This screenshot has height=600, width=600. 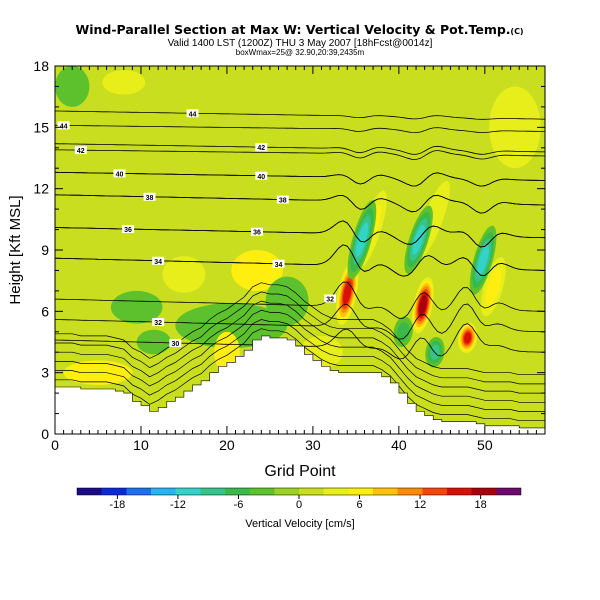 I want to click on y-tick-label: 0, so click(x=45, y=434).